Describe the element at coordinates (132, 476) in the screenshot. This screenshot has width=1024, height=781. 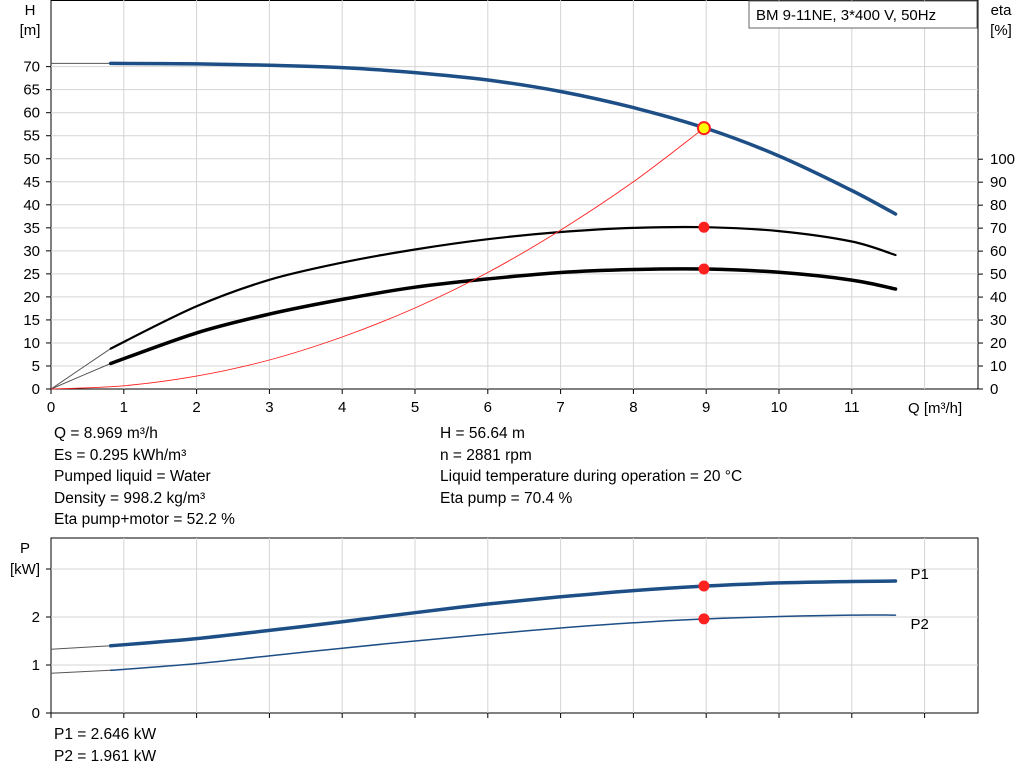
I see `info-pumped-liquid: Pumped liquid = Water` at that location.